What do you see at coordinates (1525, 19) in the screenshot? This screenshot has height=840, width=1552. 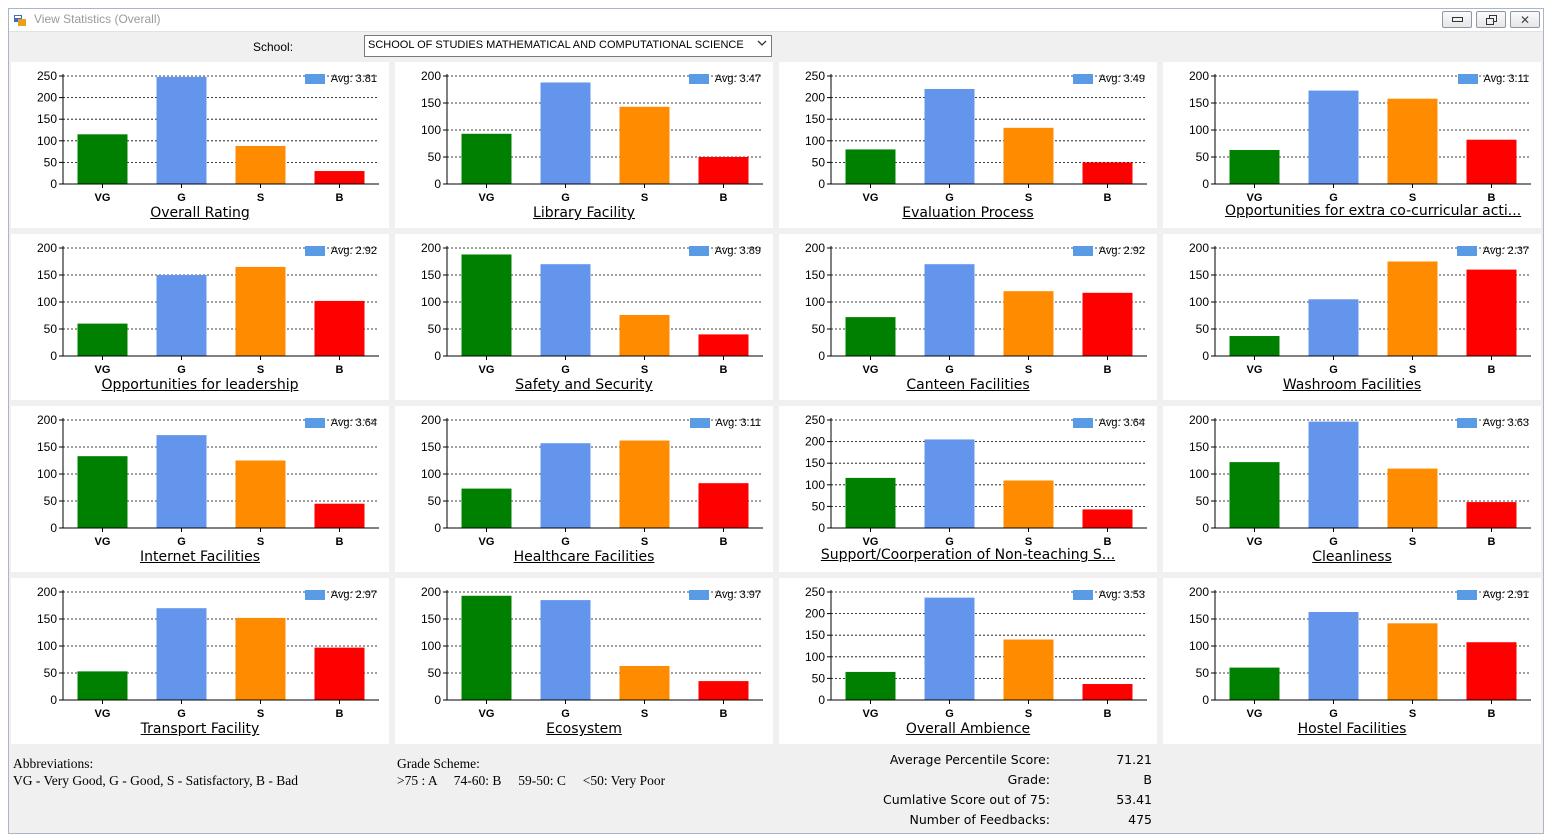 I see `close-button: ✕` at bounding box center [1525, 19].